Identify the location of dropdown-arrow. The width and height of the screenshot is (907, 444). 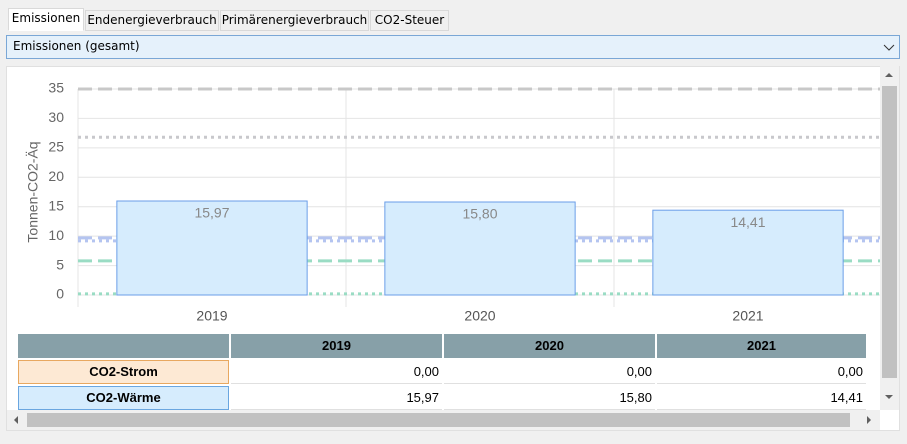
(889, 47).